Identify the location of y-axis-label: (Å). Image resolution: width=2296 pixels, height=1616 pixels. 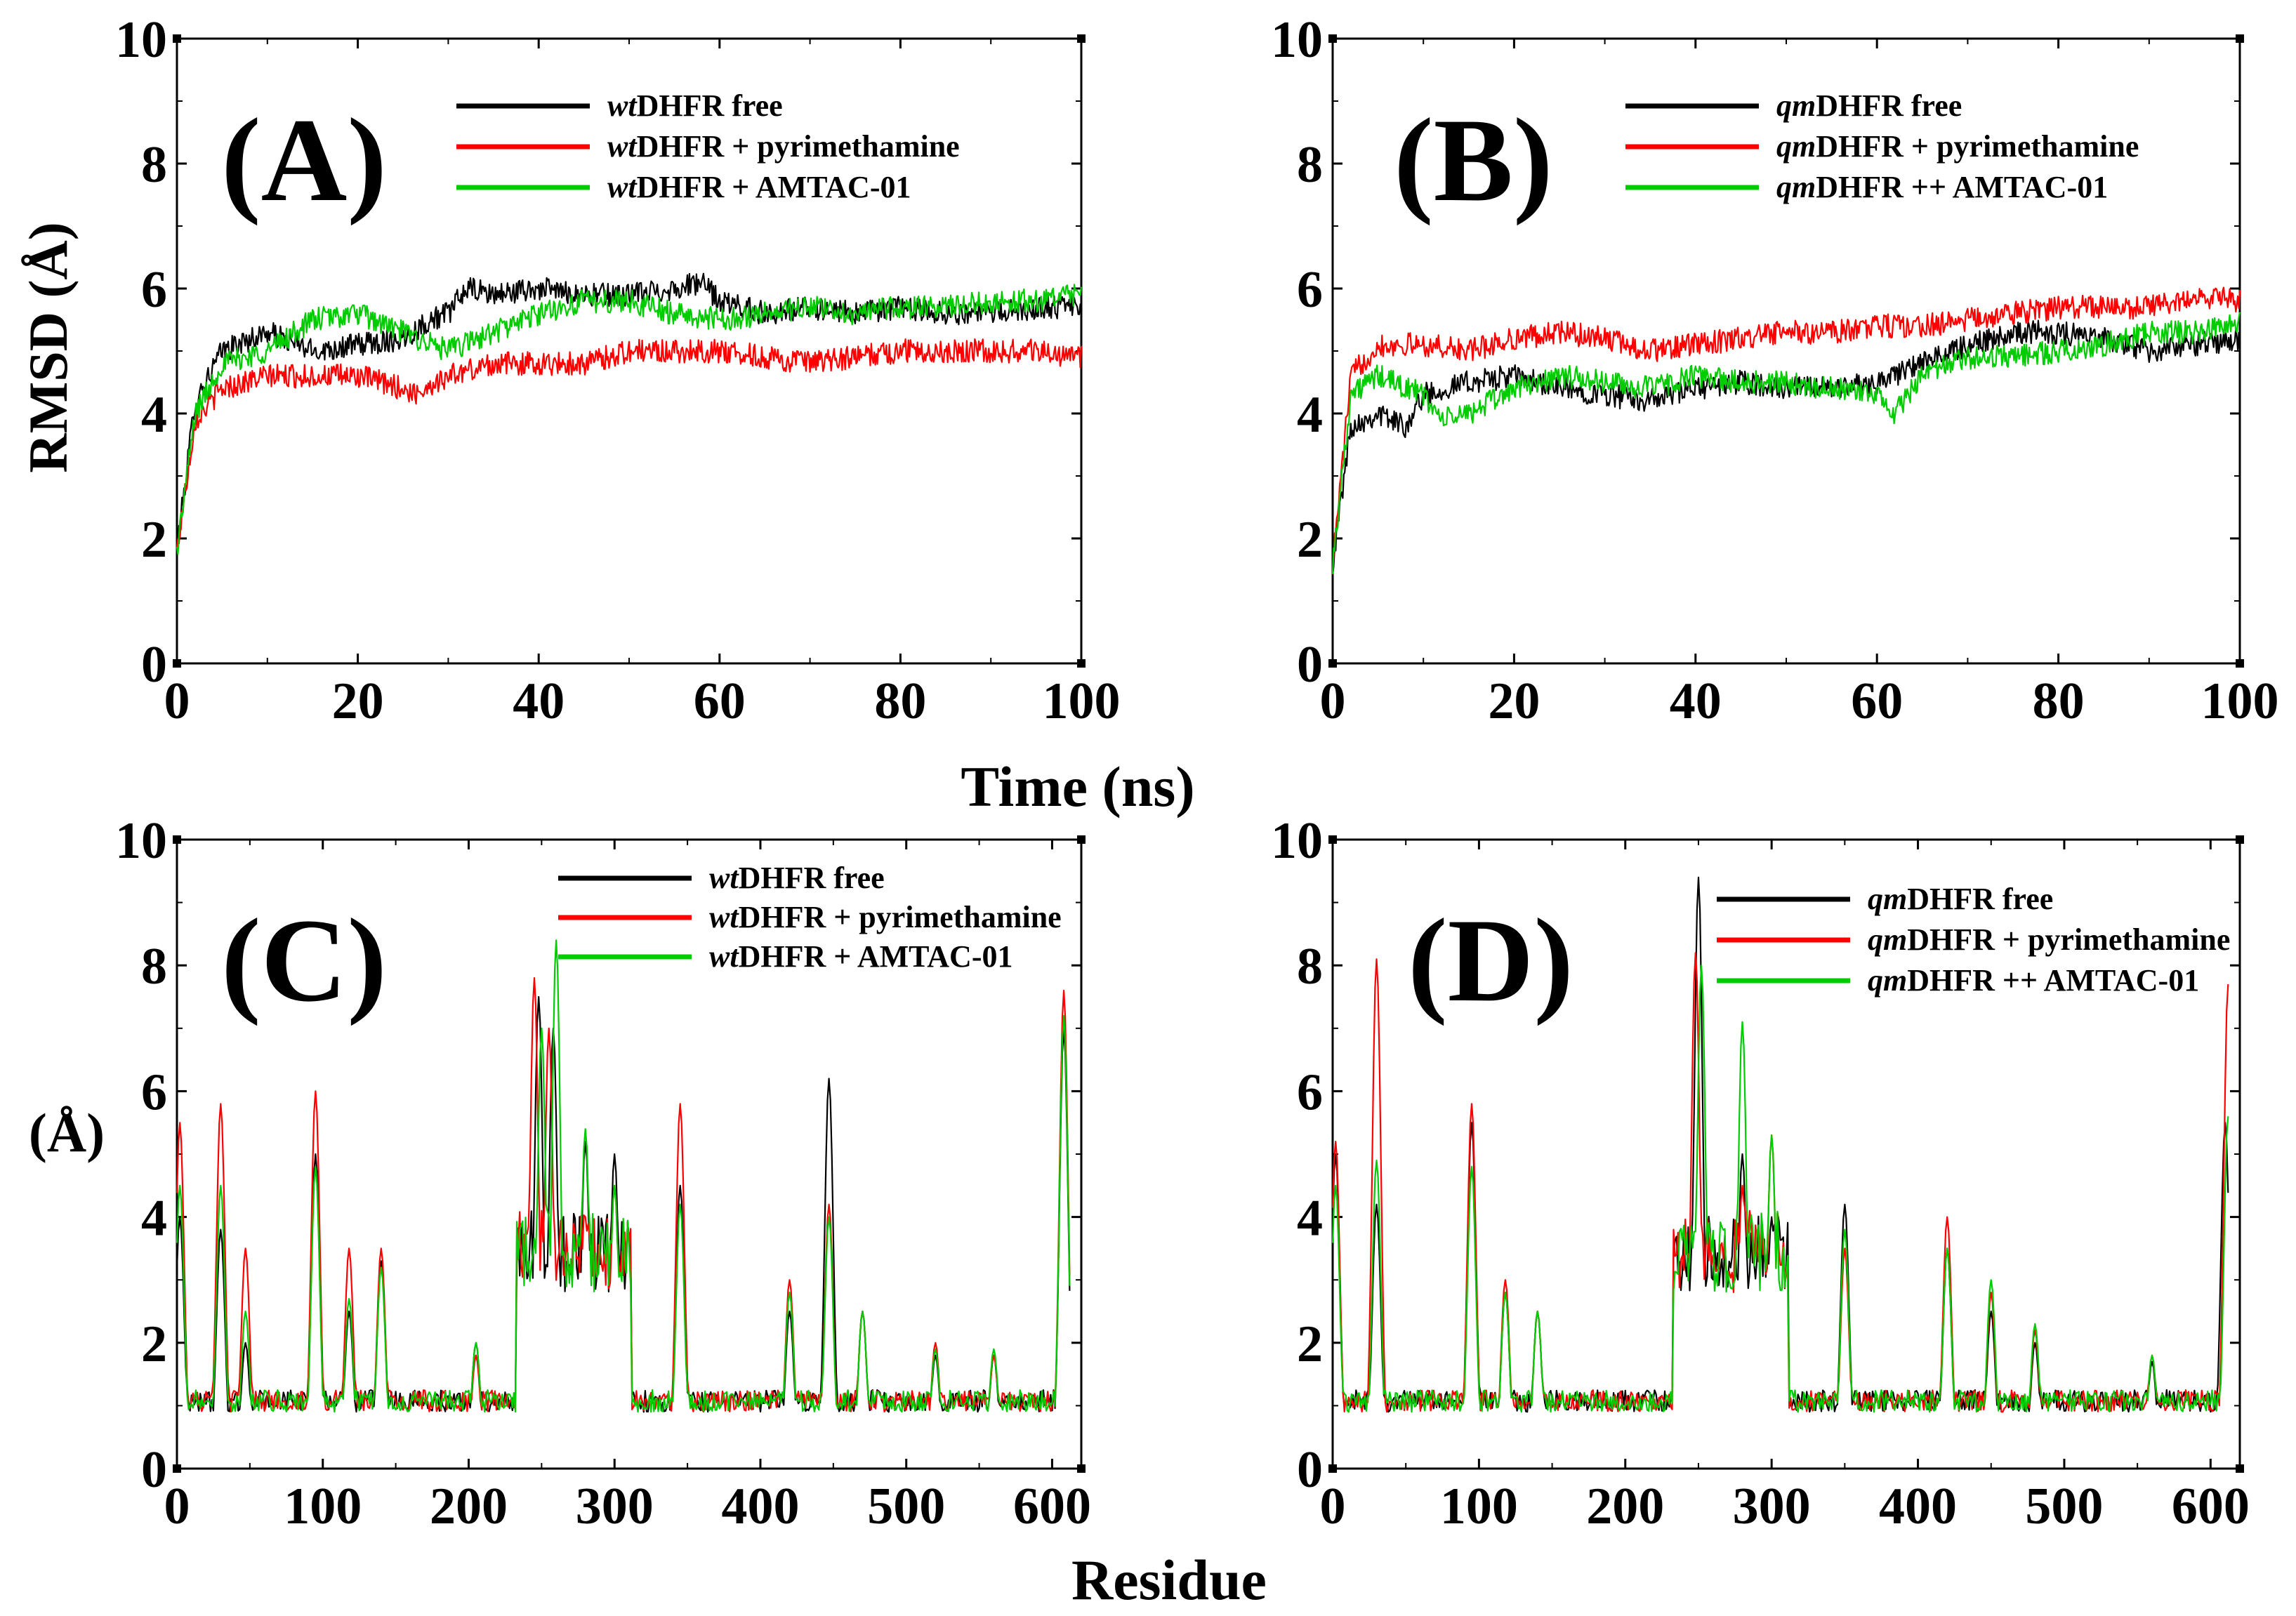
(67, 1132).